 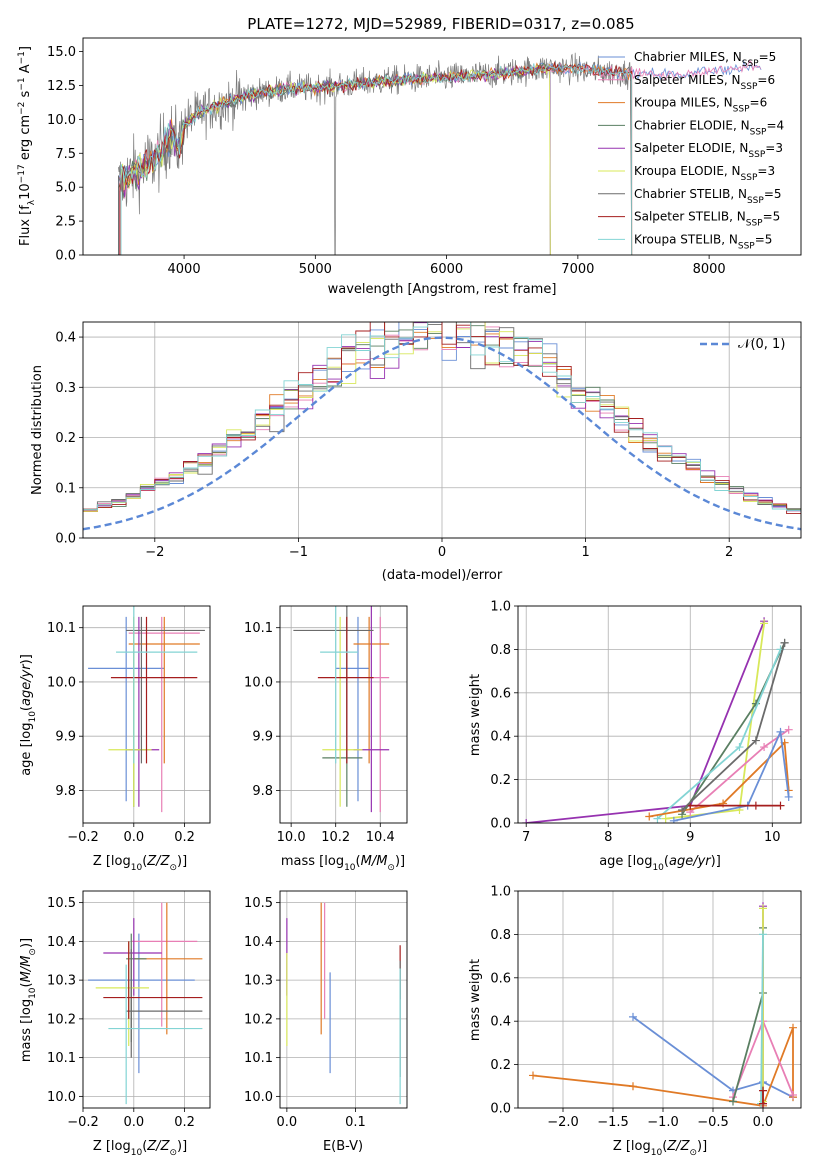 I want to click on y-tick-label: 12.5, so click(x=61, y=86).